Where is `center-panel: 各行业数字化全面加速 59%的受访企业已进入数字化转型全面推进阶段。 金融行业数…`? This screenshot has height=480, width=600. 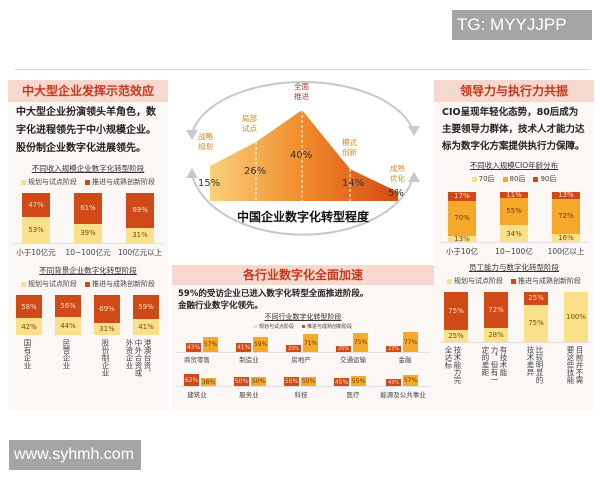
center-panel: 各行业数字化全面加速 59%的受访企业已进入数字化转型全面推进阶段。 金融行业数… is located at coordinates (303, 337).